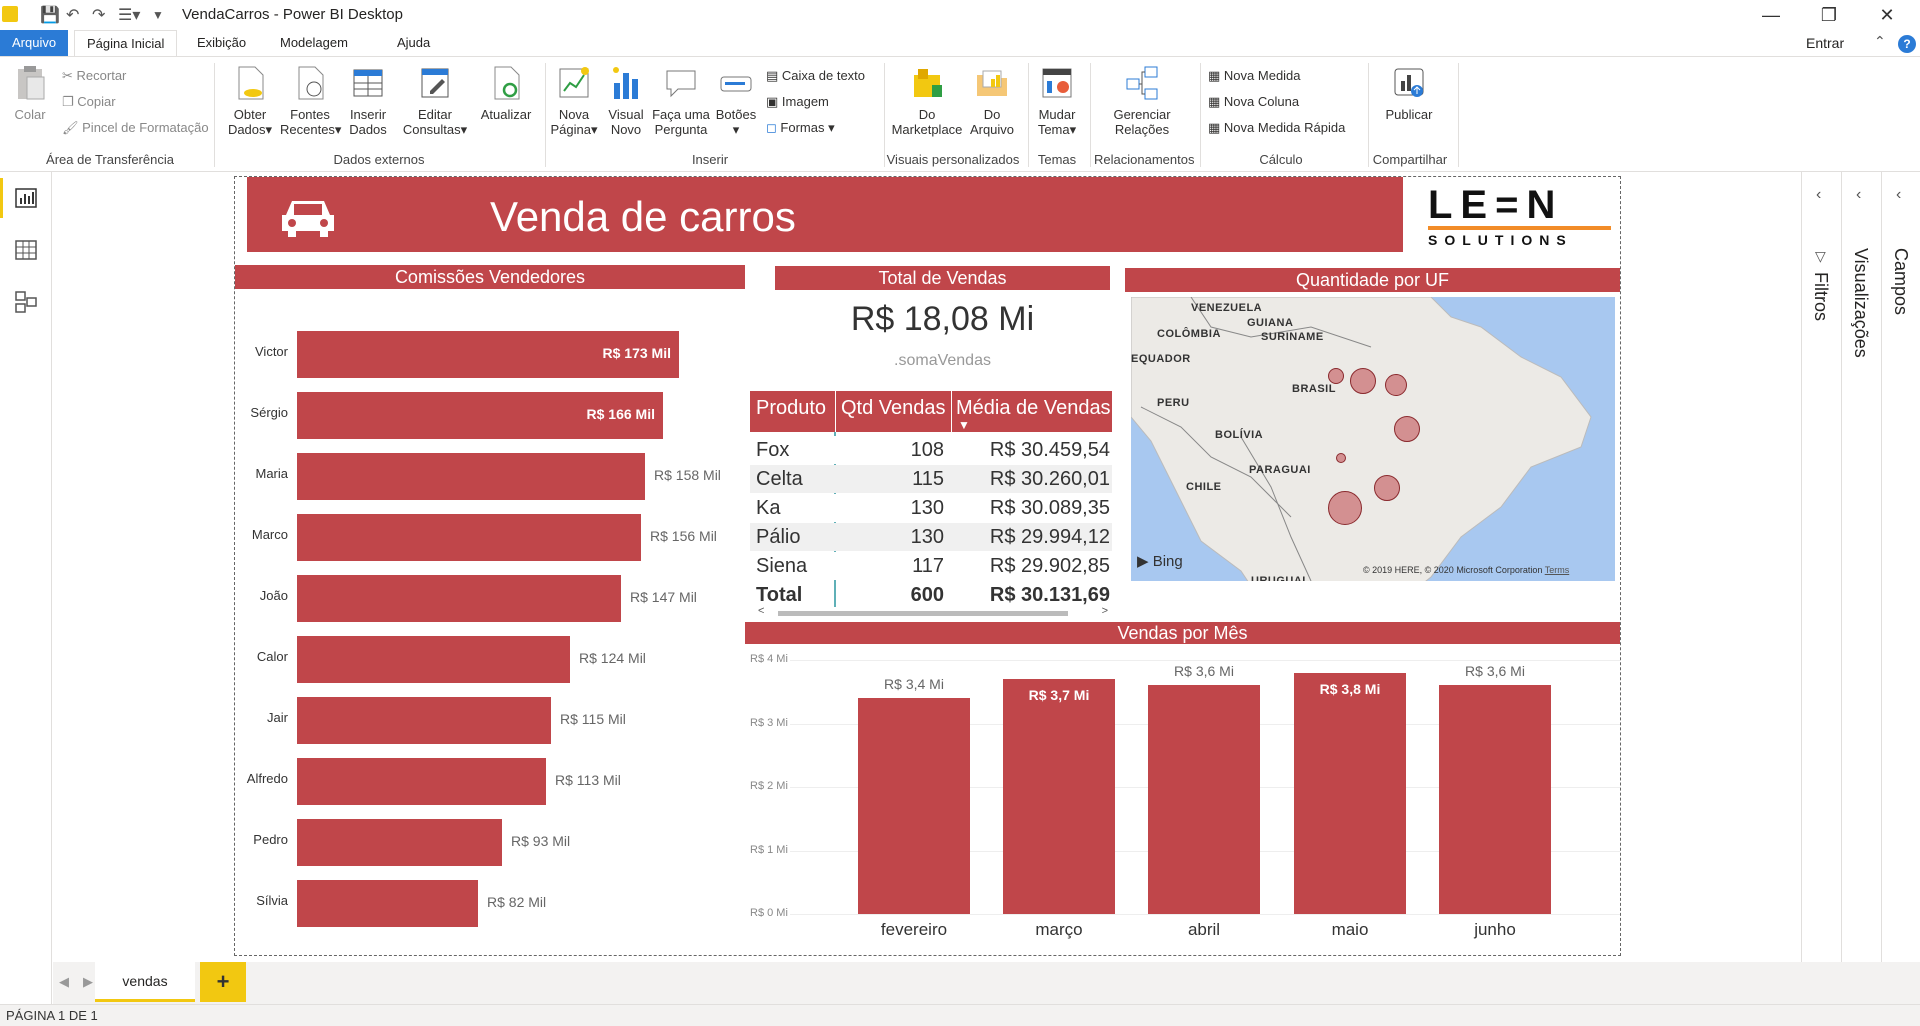 This screenshot has width=1920, height=1026. Describe the element at coordinates (1861, 303) in the screenshot. I see `visualizations-label: Visualizações` at that location.